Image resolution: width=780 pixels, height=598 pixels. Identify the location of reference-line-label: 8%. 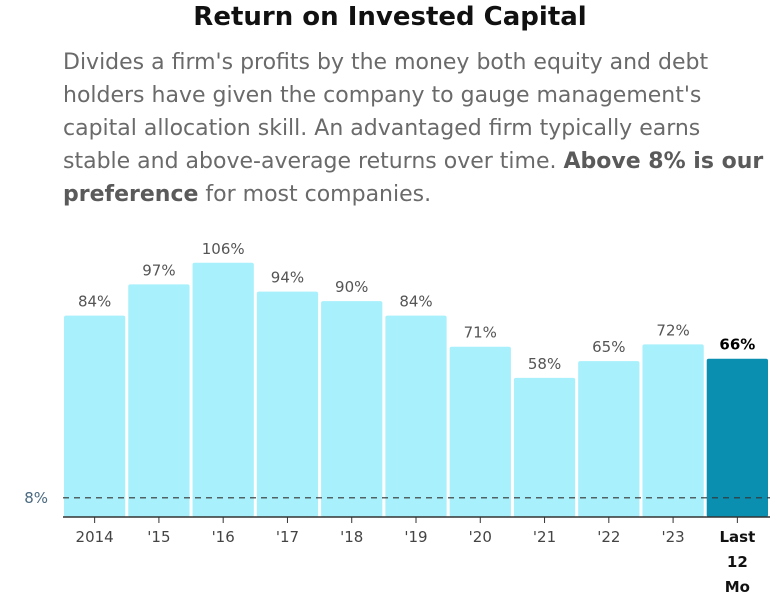
(36, 498).